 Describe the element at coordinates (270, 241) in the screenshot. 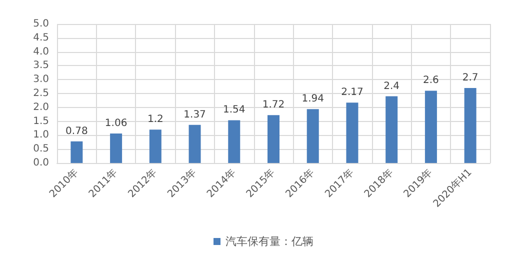

I see `legend-label: 汽车保有量：亿辆` at that location.